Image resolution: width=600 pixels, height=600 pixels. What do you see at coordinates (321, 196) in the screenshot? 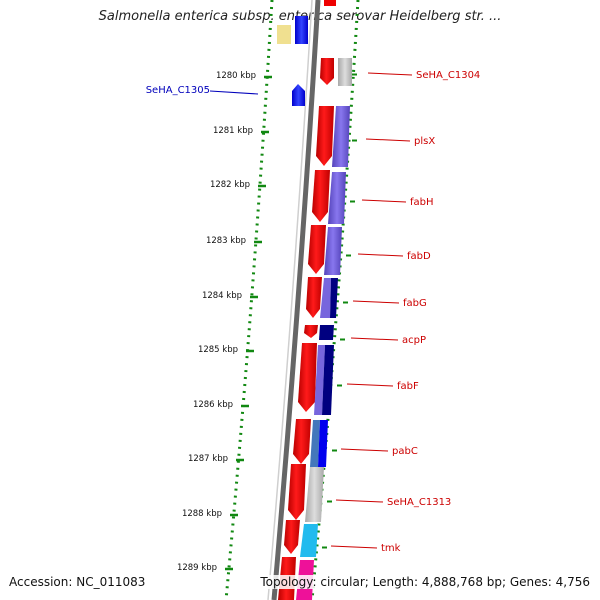
I see `gene-fabh` at bounding box center [321, 196].